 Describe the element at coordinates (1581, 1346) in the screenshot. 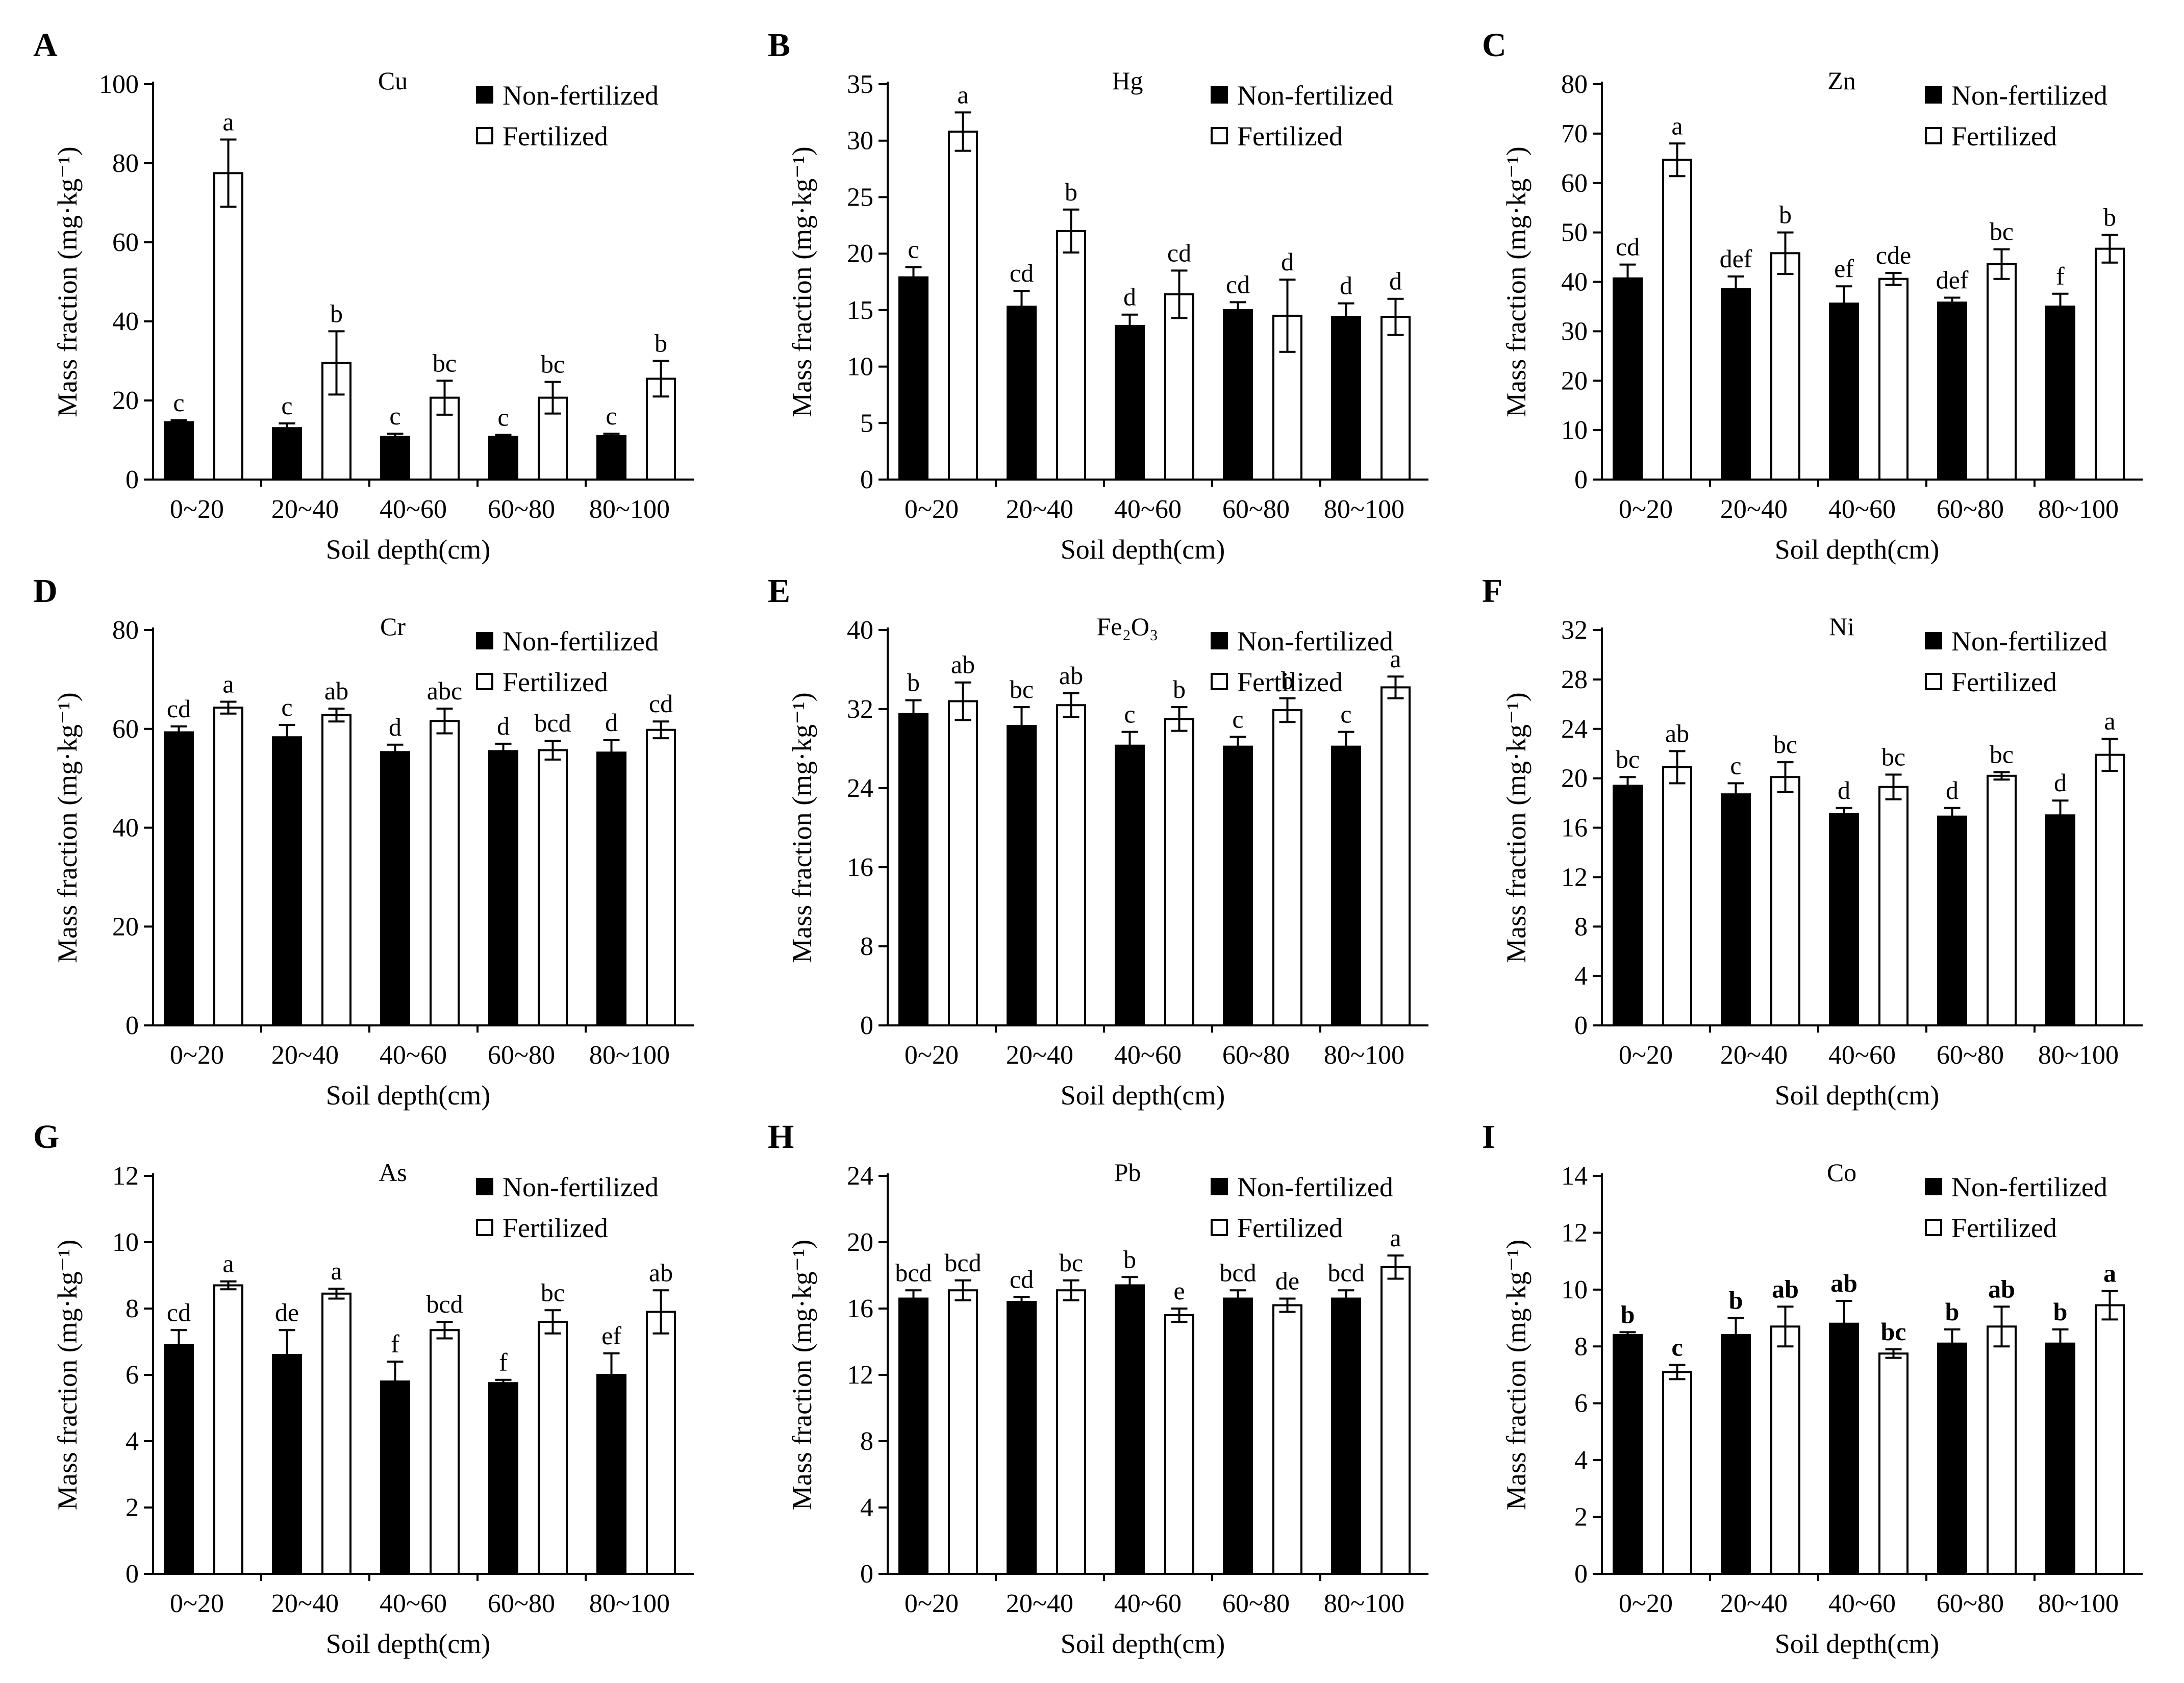

I see `y-tick-label: 8` at that location.